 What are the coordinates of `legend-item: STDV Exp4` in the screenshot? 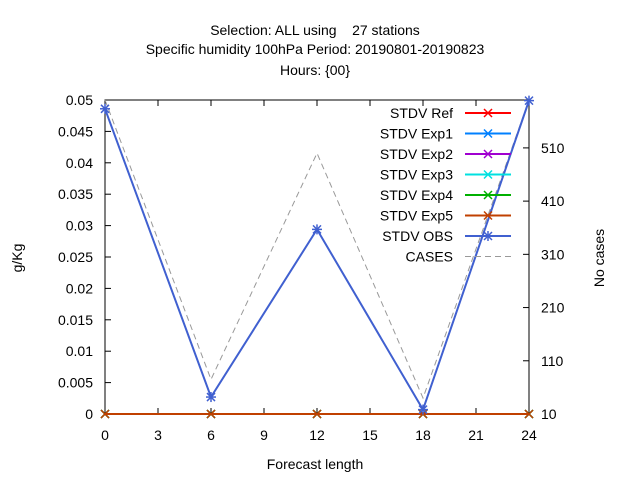 It's located at (445, 195).